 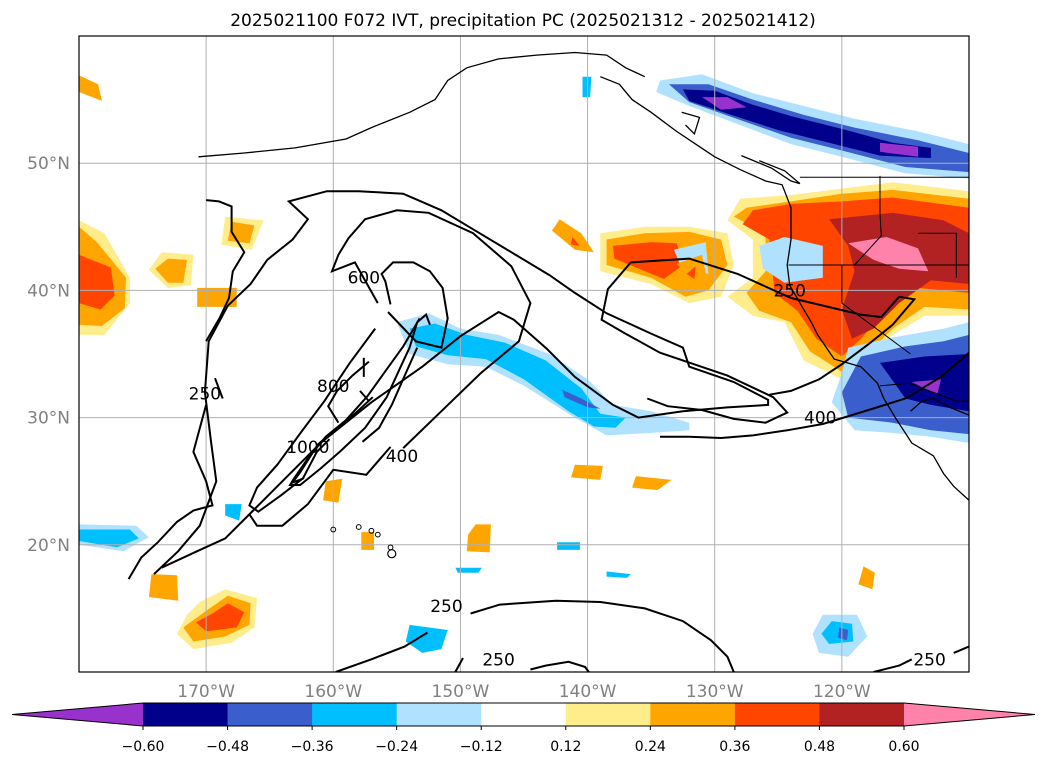 I want to click on colorbar-tick-label: −0.12, so click(x=481, y=747).